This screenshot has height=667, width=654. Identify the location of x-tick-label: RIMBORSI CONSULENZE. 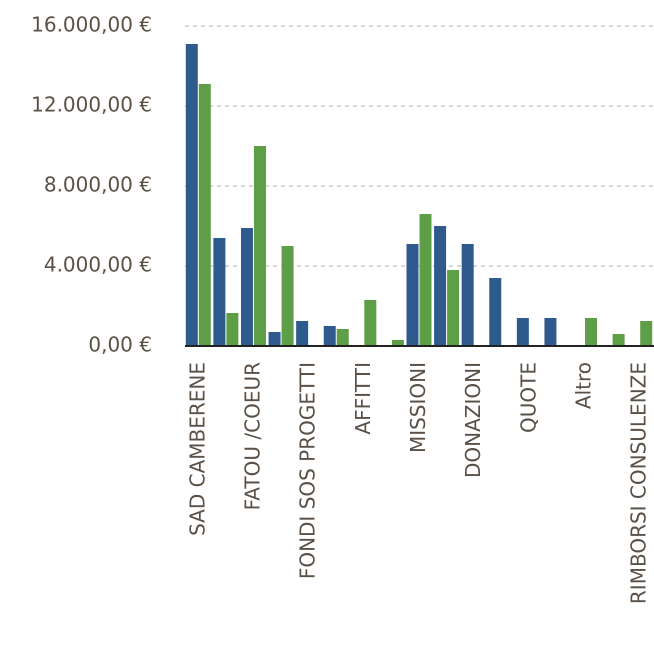
(639, 483).